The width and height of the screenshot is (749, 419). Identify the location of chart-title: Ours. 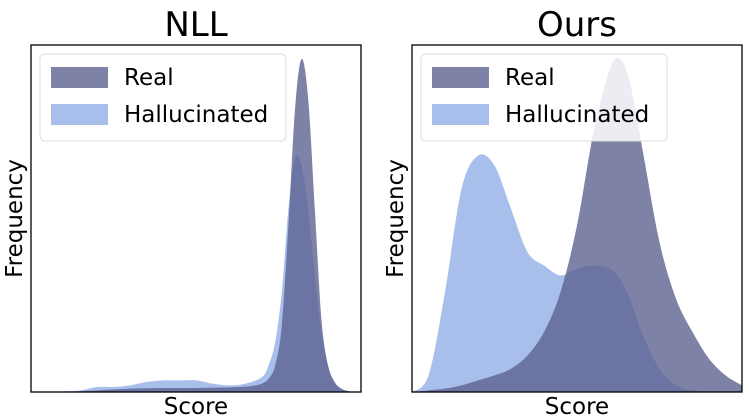
(577, 25).